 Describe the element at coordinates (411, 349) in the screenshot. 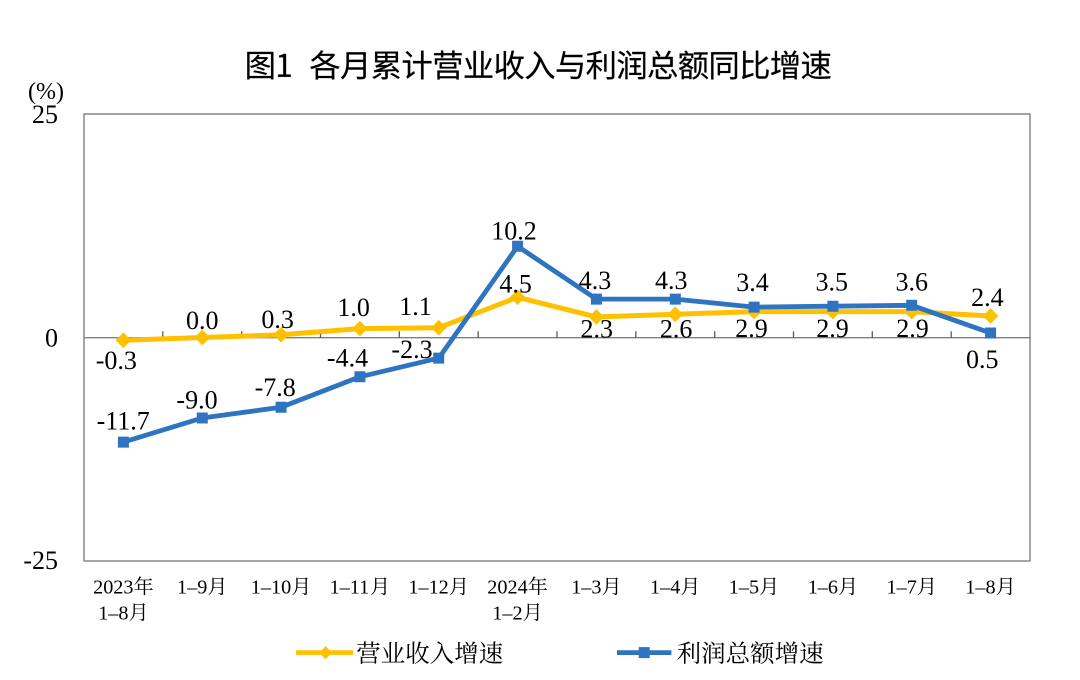

I see `svg-text: -2.3` at that location.